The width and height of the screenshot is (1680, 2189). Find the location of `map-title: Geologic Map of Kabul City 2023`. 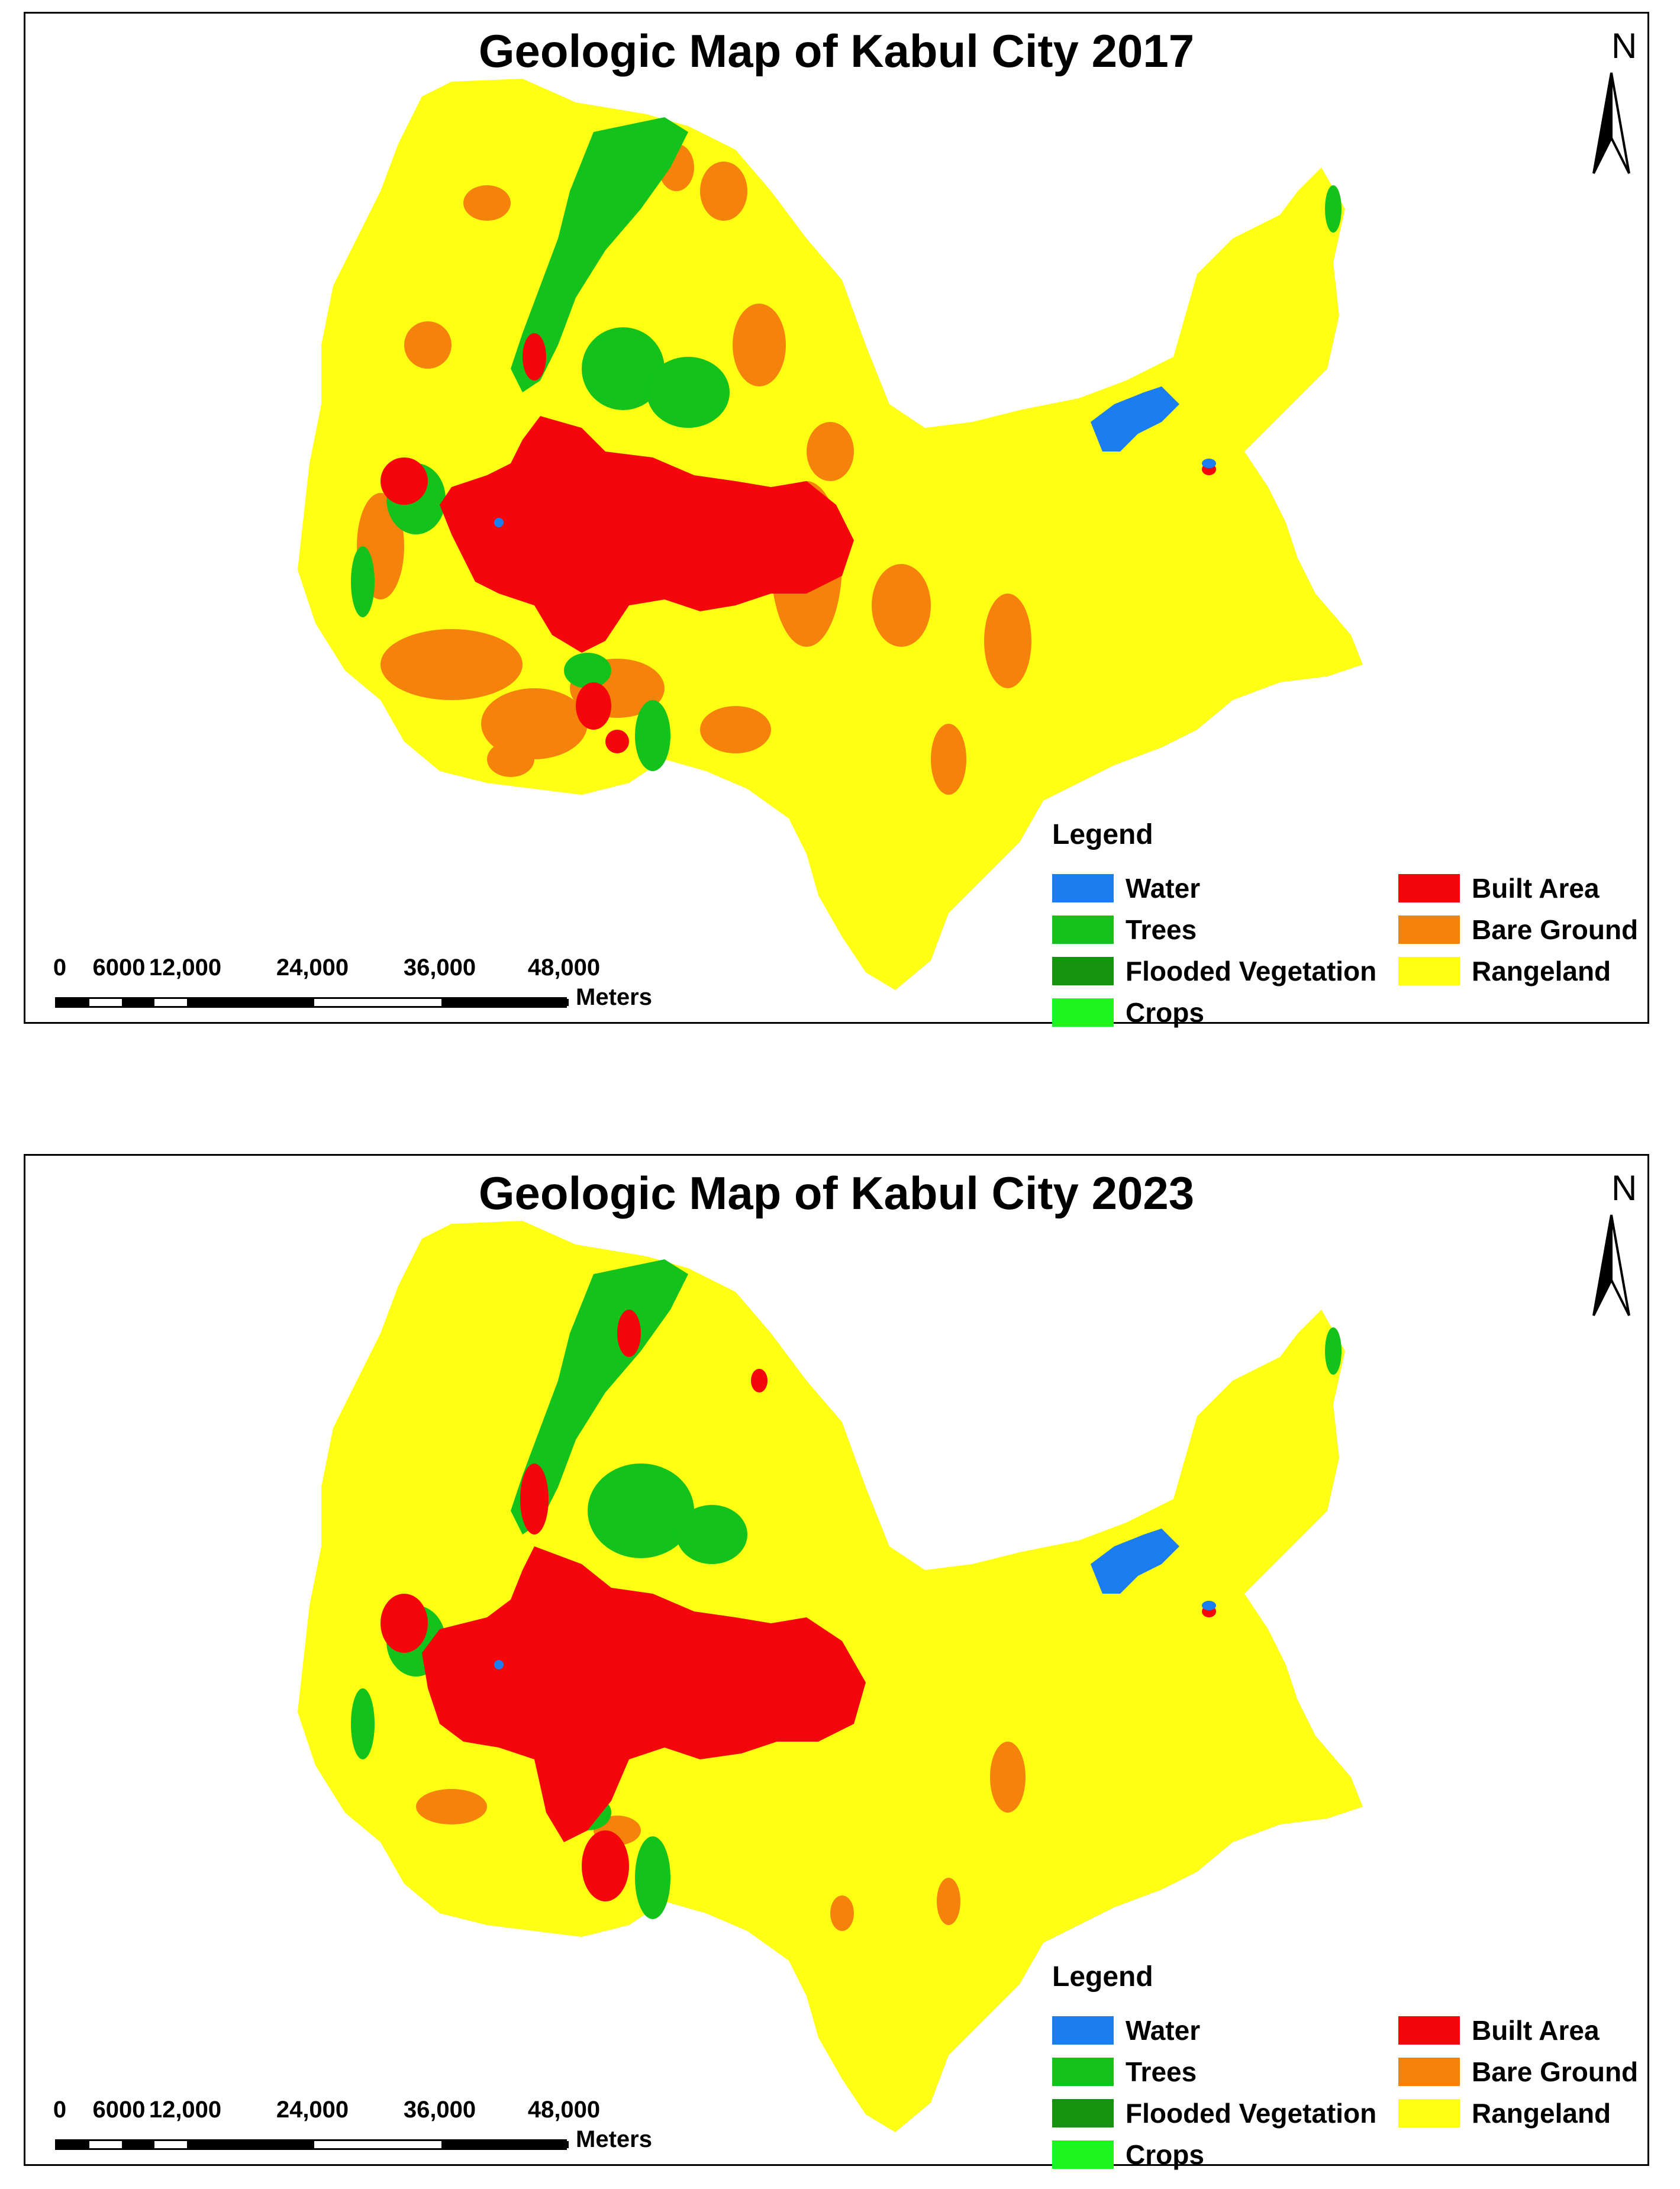

map-title: Geologic Map of Kabul City 2023 is located at coordinates (836, 1193).